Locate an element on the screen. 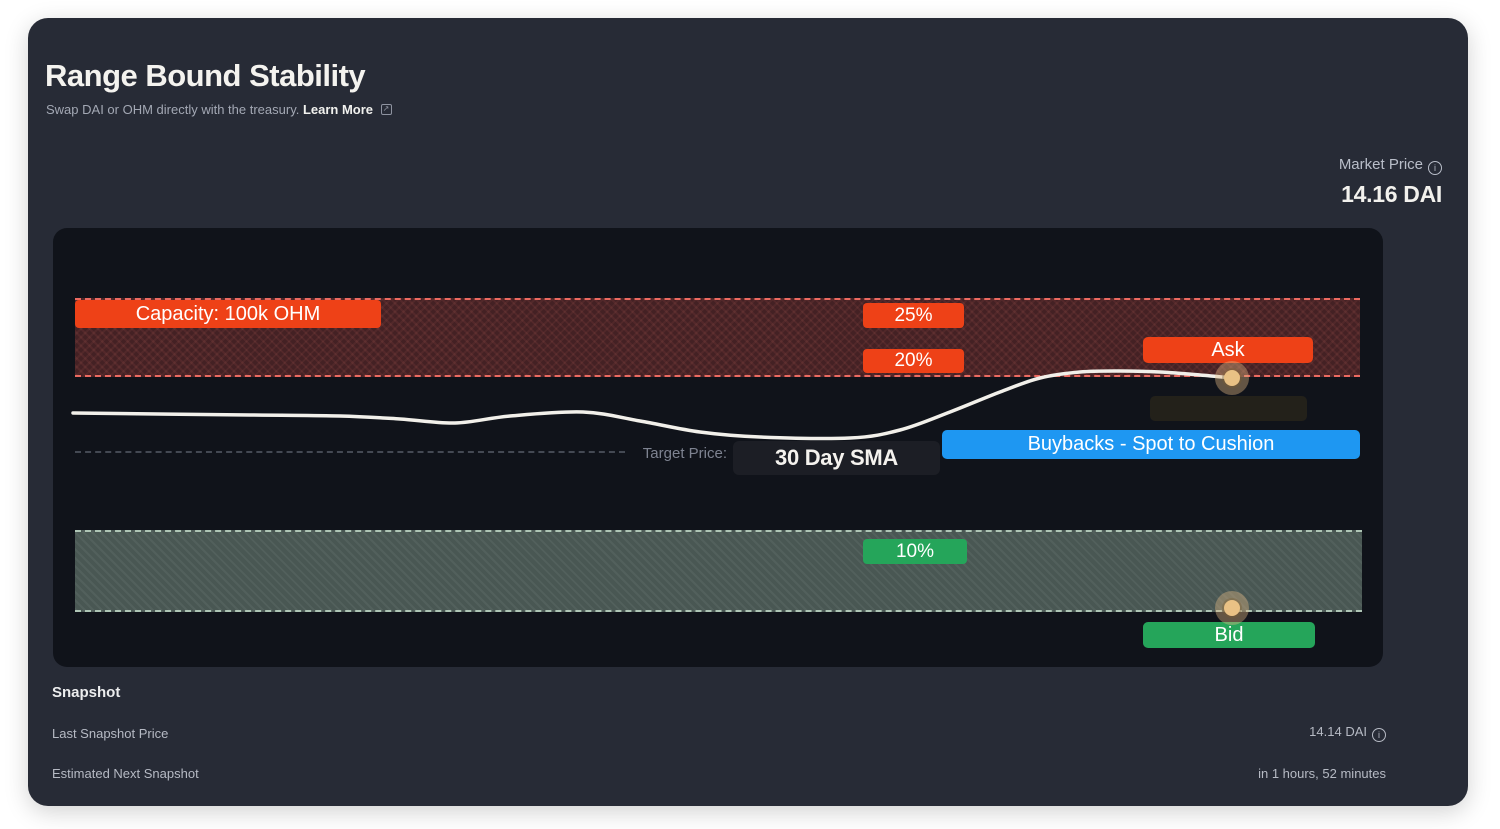 Image resolution: width=1500 pixels, height=829 pixels. target-price-value-box: 30 Day SMA is located at coordinates (836, 458).